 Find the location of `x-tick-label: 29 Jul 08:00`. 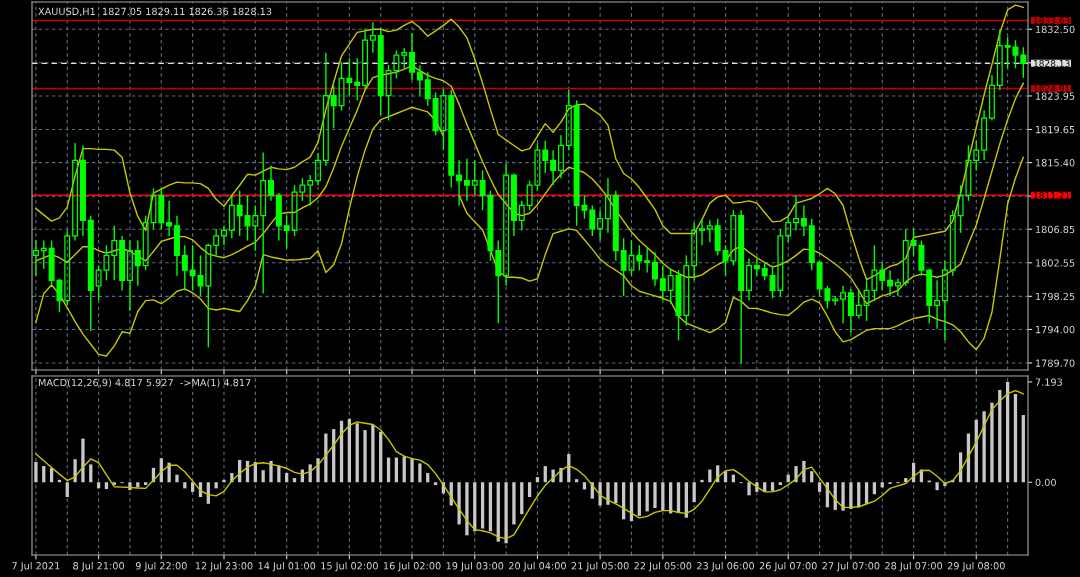

x-tick-label: 29 Jul 08:00 is located at coordinates (976, 566).